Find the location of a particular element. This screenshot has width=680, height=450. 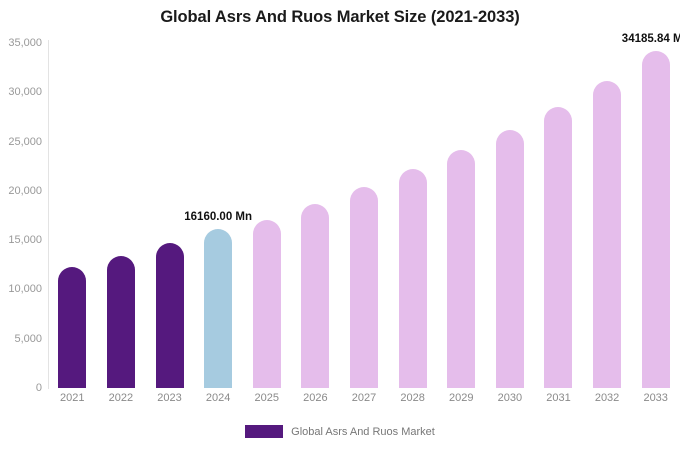

legend-label: Global Asrs And Ruos Market is located at coordinates (363, 431).